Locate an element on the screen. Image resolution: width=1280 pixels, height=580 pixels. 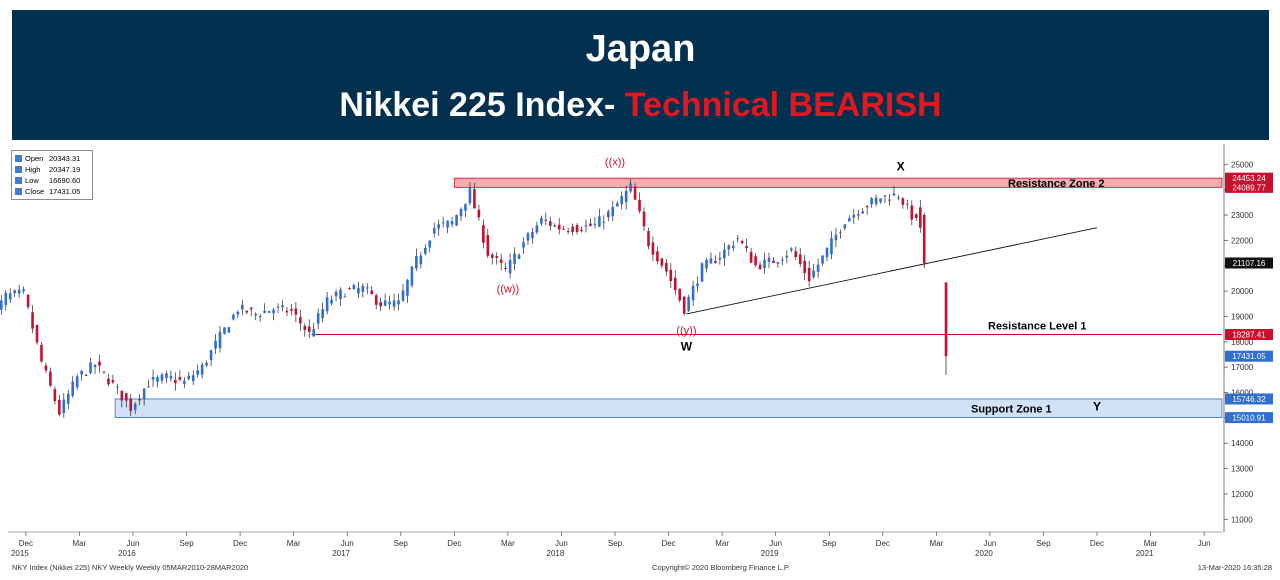
y-tick-label-0: 11000 is located at coordinates (1242, 519).